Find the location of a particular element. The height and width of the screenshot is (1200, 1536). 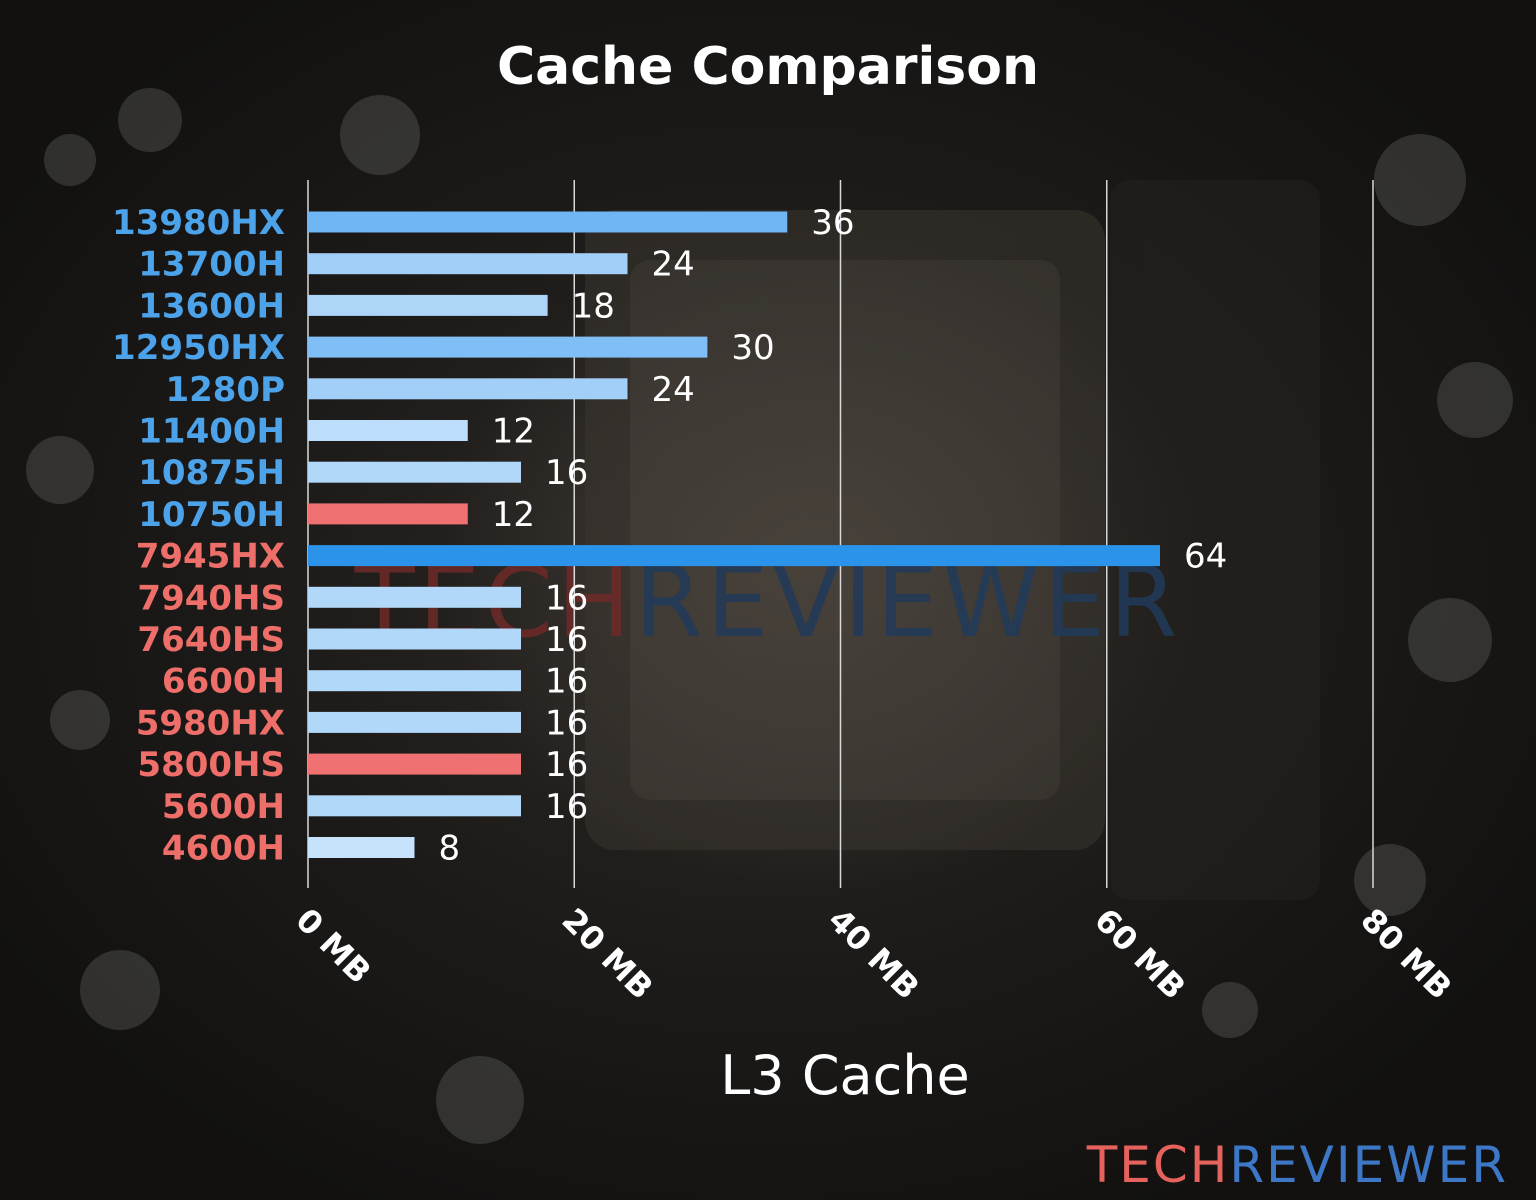

brand-tech: TECH is located at coordinates (1158, 1165).